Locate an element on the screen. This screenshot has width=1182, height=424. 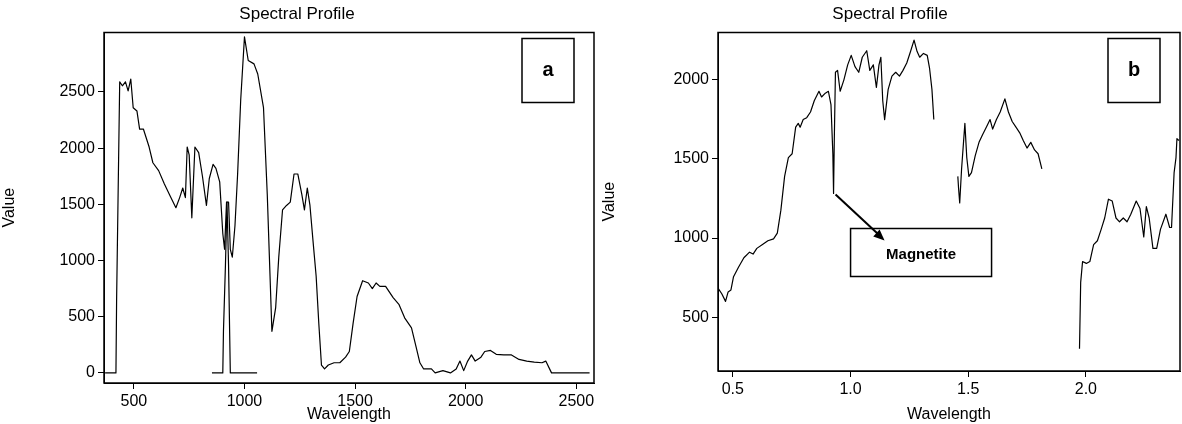
x-tick-label: 500 is located at coordinates (134, 401).